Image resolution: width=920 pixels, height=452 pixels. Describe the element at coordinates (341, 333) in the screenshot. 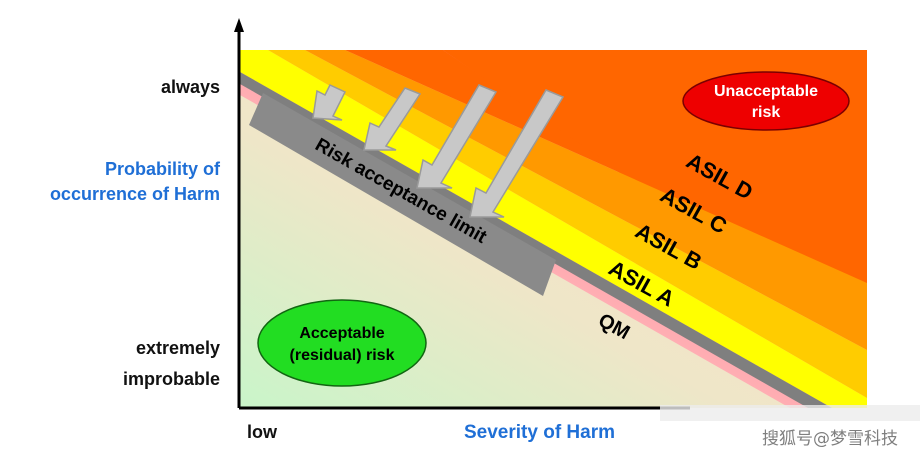

I see `acceptable-risk-label-1: Acceptable` at that location.